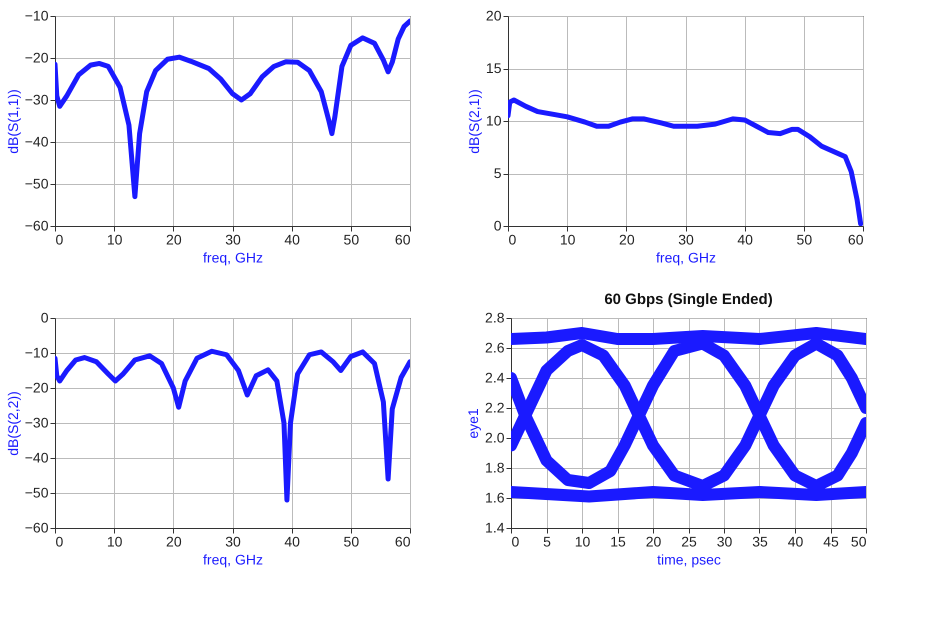 The image size is (928, 635). Describe the element at coordinates (495, 318) in the screenshot. I see `y-tick-label: 2.8` at that location.